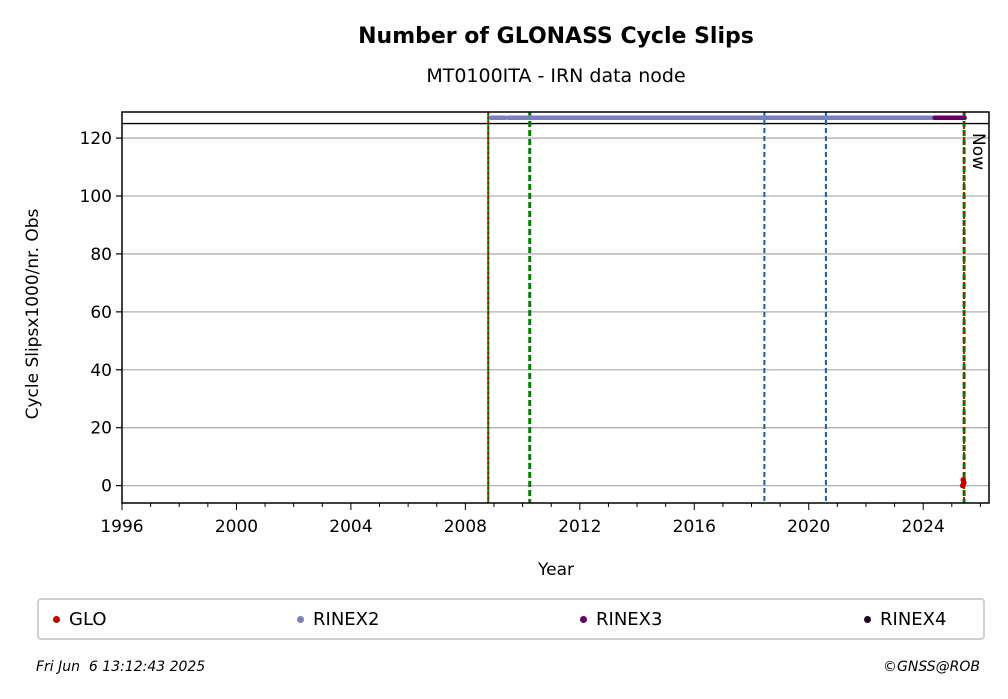 The width and height of the screenshot is (1008, 699). I want to click on y-tick-label: 100, so click(96, 197).